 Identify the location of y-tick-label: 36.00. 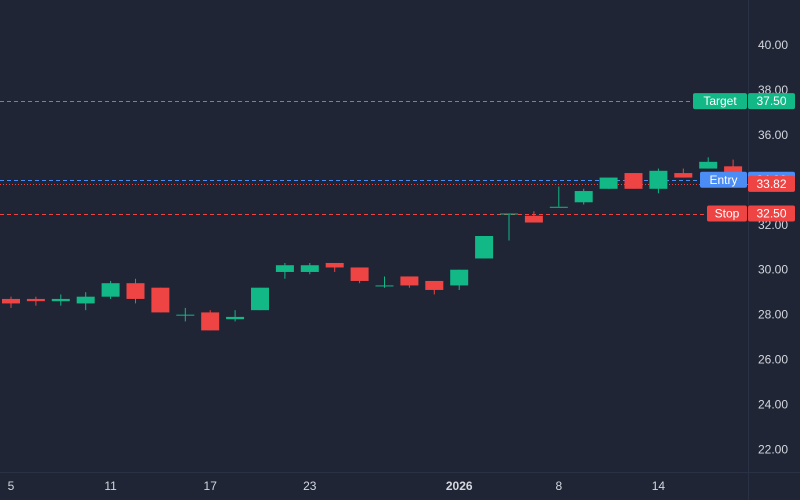
(773, 135).